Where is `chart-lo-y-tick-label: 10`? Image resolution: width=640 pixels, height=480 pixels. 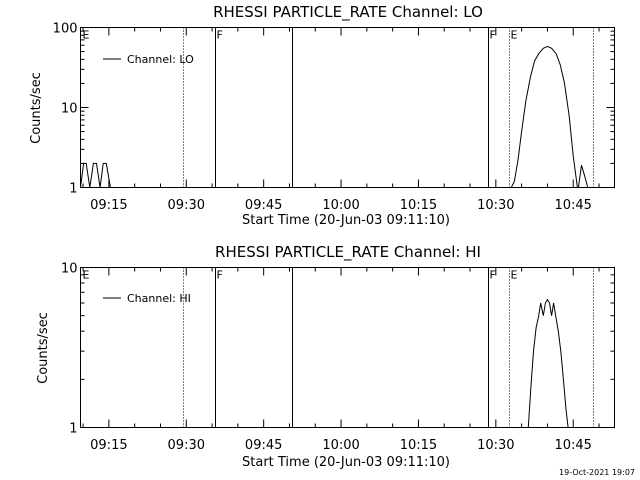
chart-lo-y-tick-label: 10 is located at coordinates (69, 109).